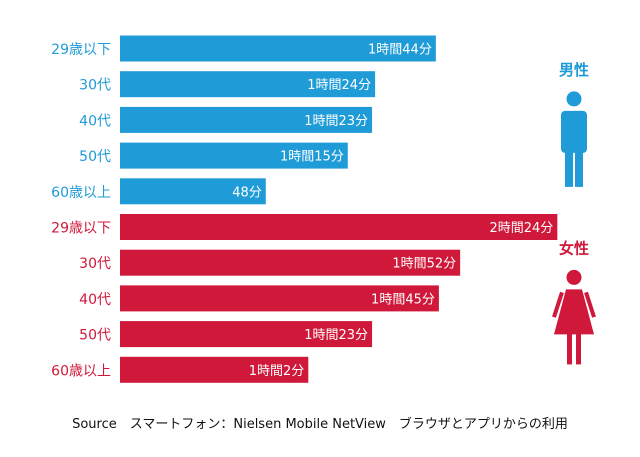 The height and width of the screenshot is (457, 640). What do you see at coordinates (247, 192) in the screenshot?
I see `data-label: 48分` at bounding box center [247, 192].